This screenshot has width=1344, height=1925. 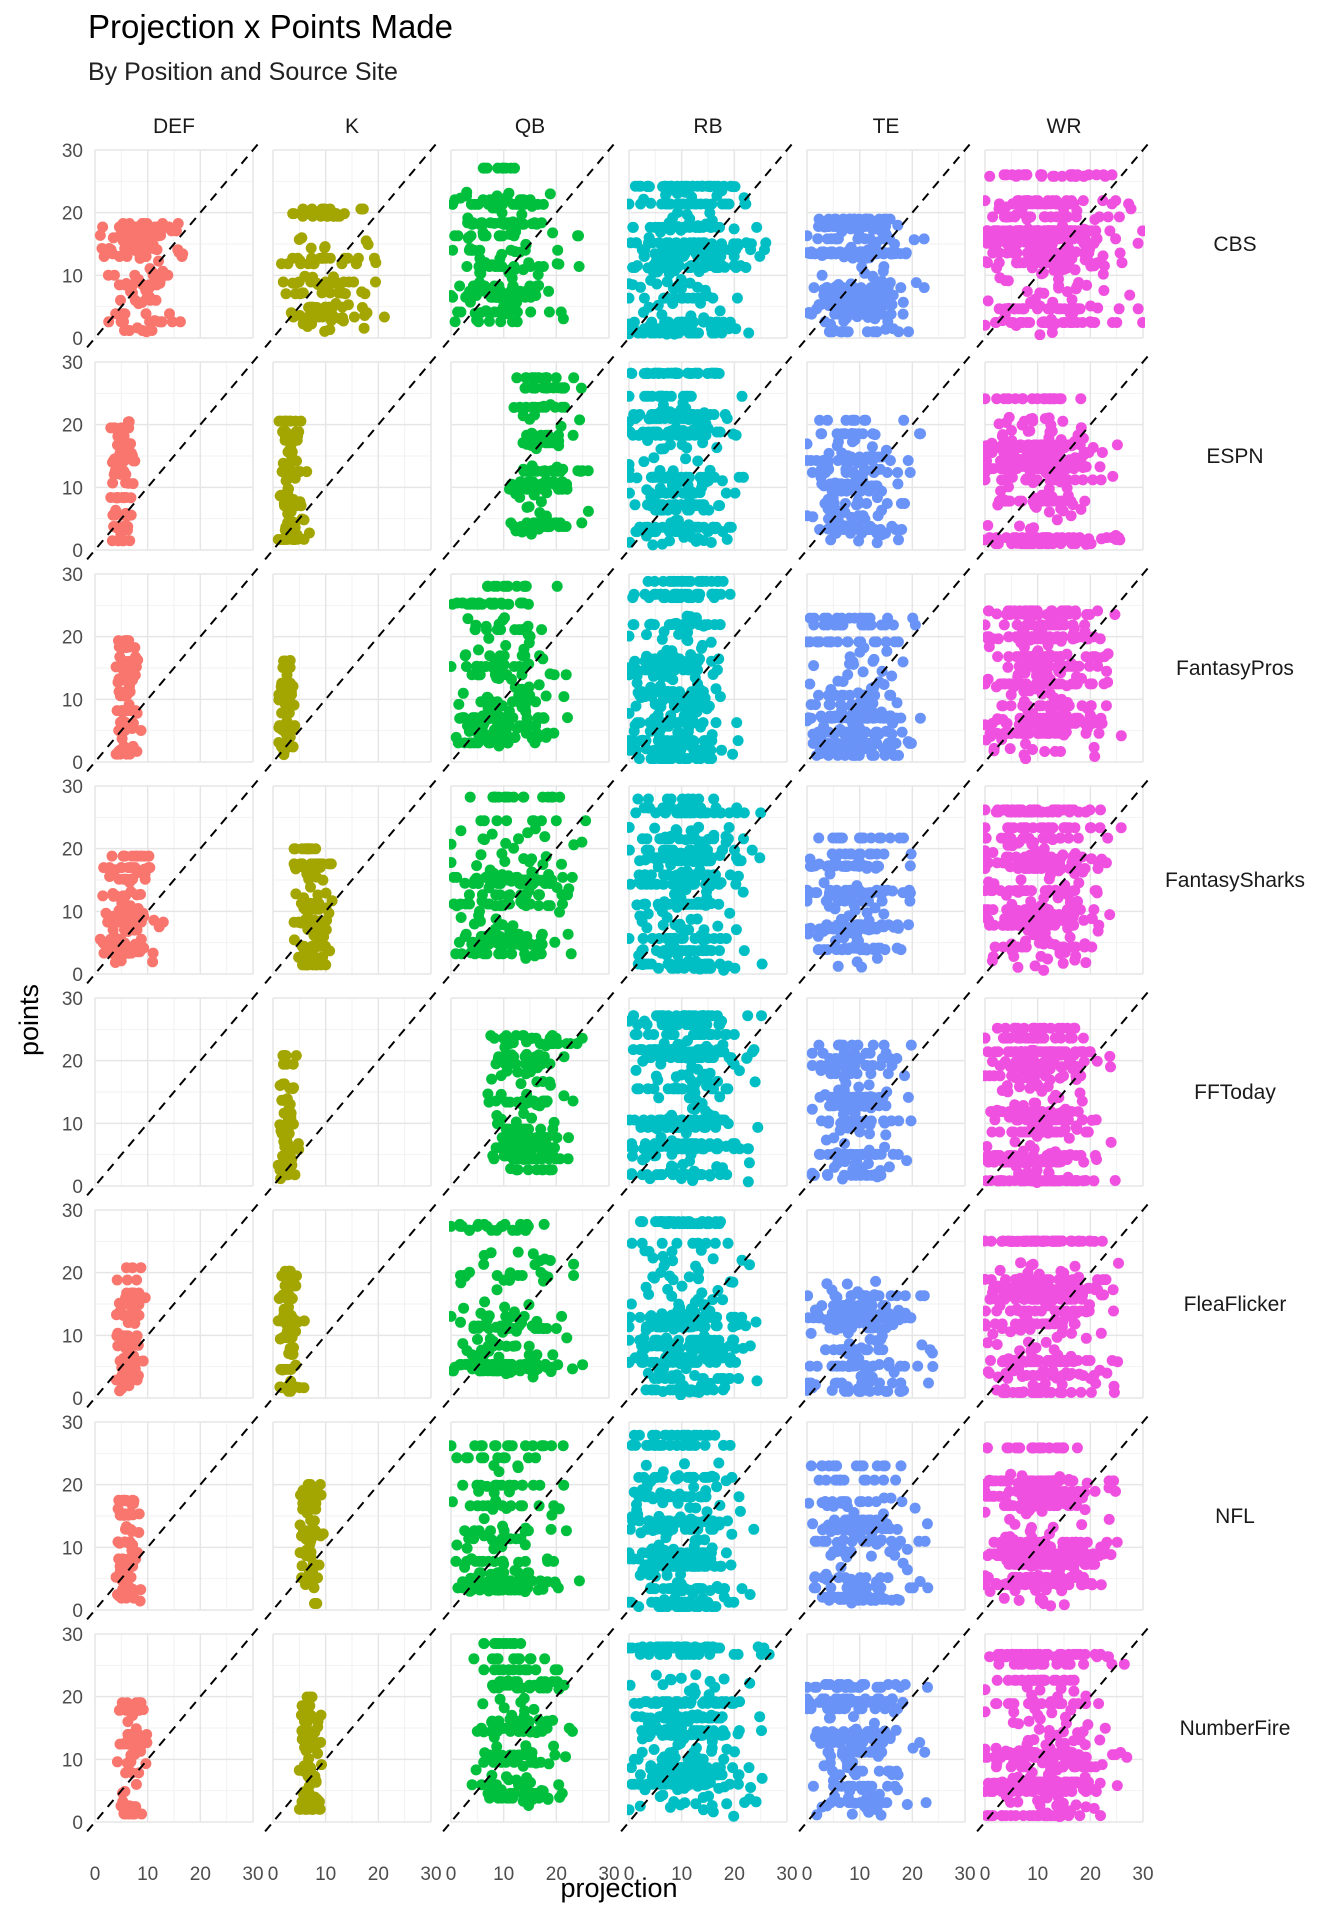 I want to click on strip-label-numberfire: NumberFire, so click(x=1235, y=1728).